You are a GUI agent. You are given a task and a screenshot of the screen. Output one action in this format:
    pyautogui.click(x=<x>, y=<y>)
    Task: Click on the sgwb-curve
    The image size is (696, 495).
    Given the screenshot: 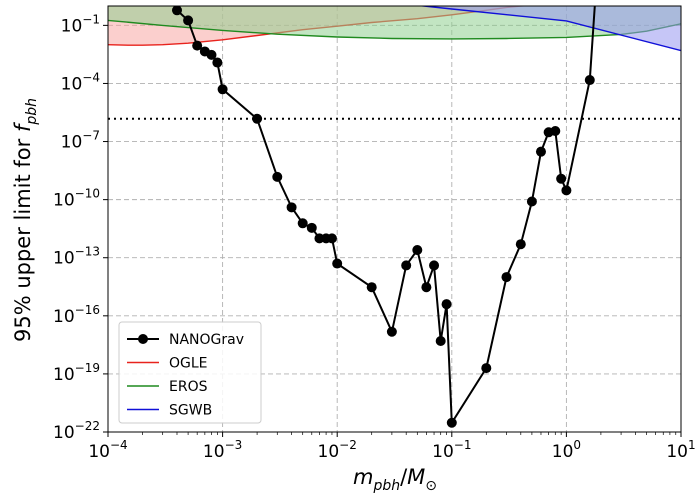 What is the action you would take?
    pyautogui.click(x=549, y=29)
    